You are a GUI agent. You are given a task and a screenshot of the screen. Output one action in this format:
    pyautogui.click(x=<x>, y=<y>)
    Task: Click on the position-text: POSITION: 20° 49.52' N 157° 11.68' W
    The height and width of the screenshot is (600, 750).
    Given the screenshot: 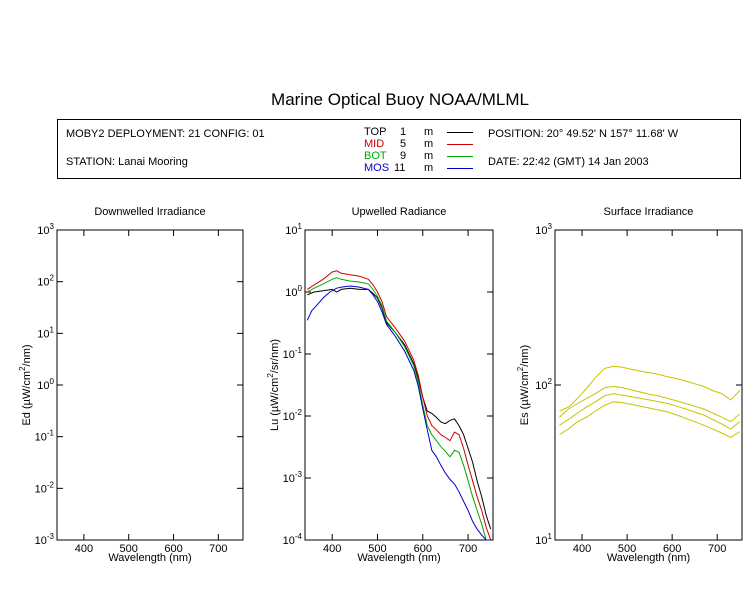 What is the action you would take?
    pyautogui.click(x=583, y=134)
    